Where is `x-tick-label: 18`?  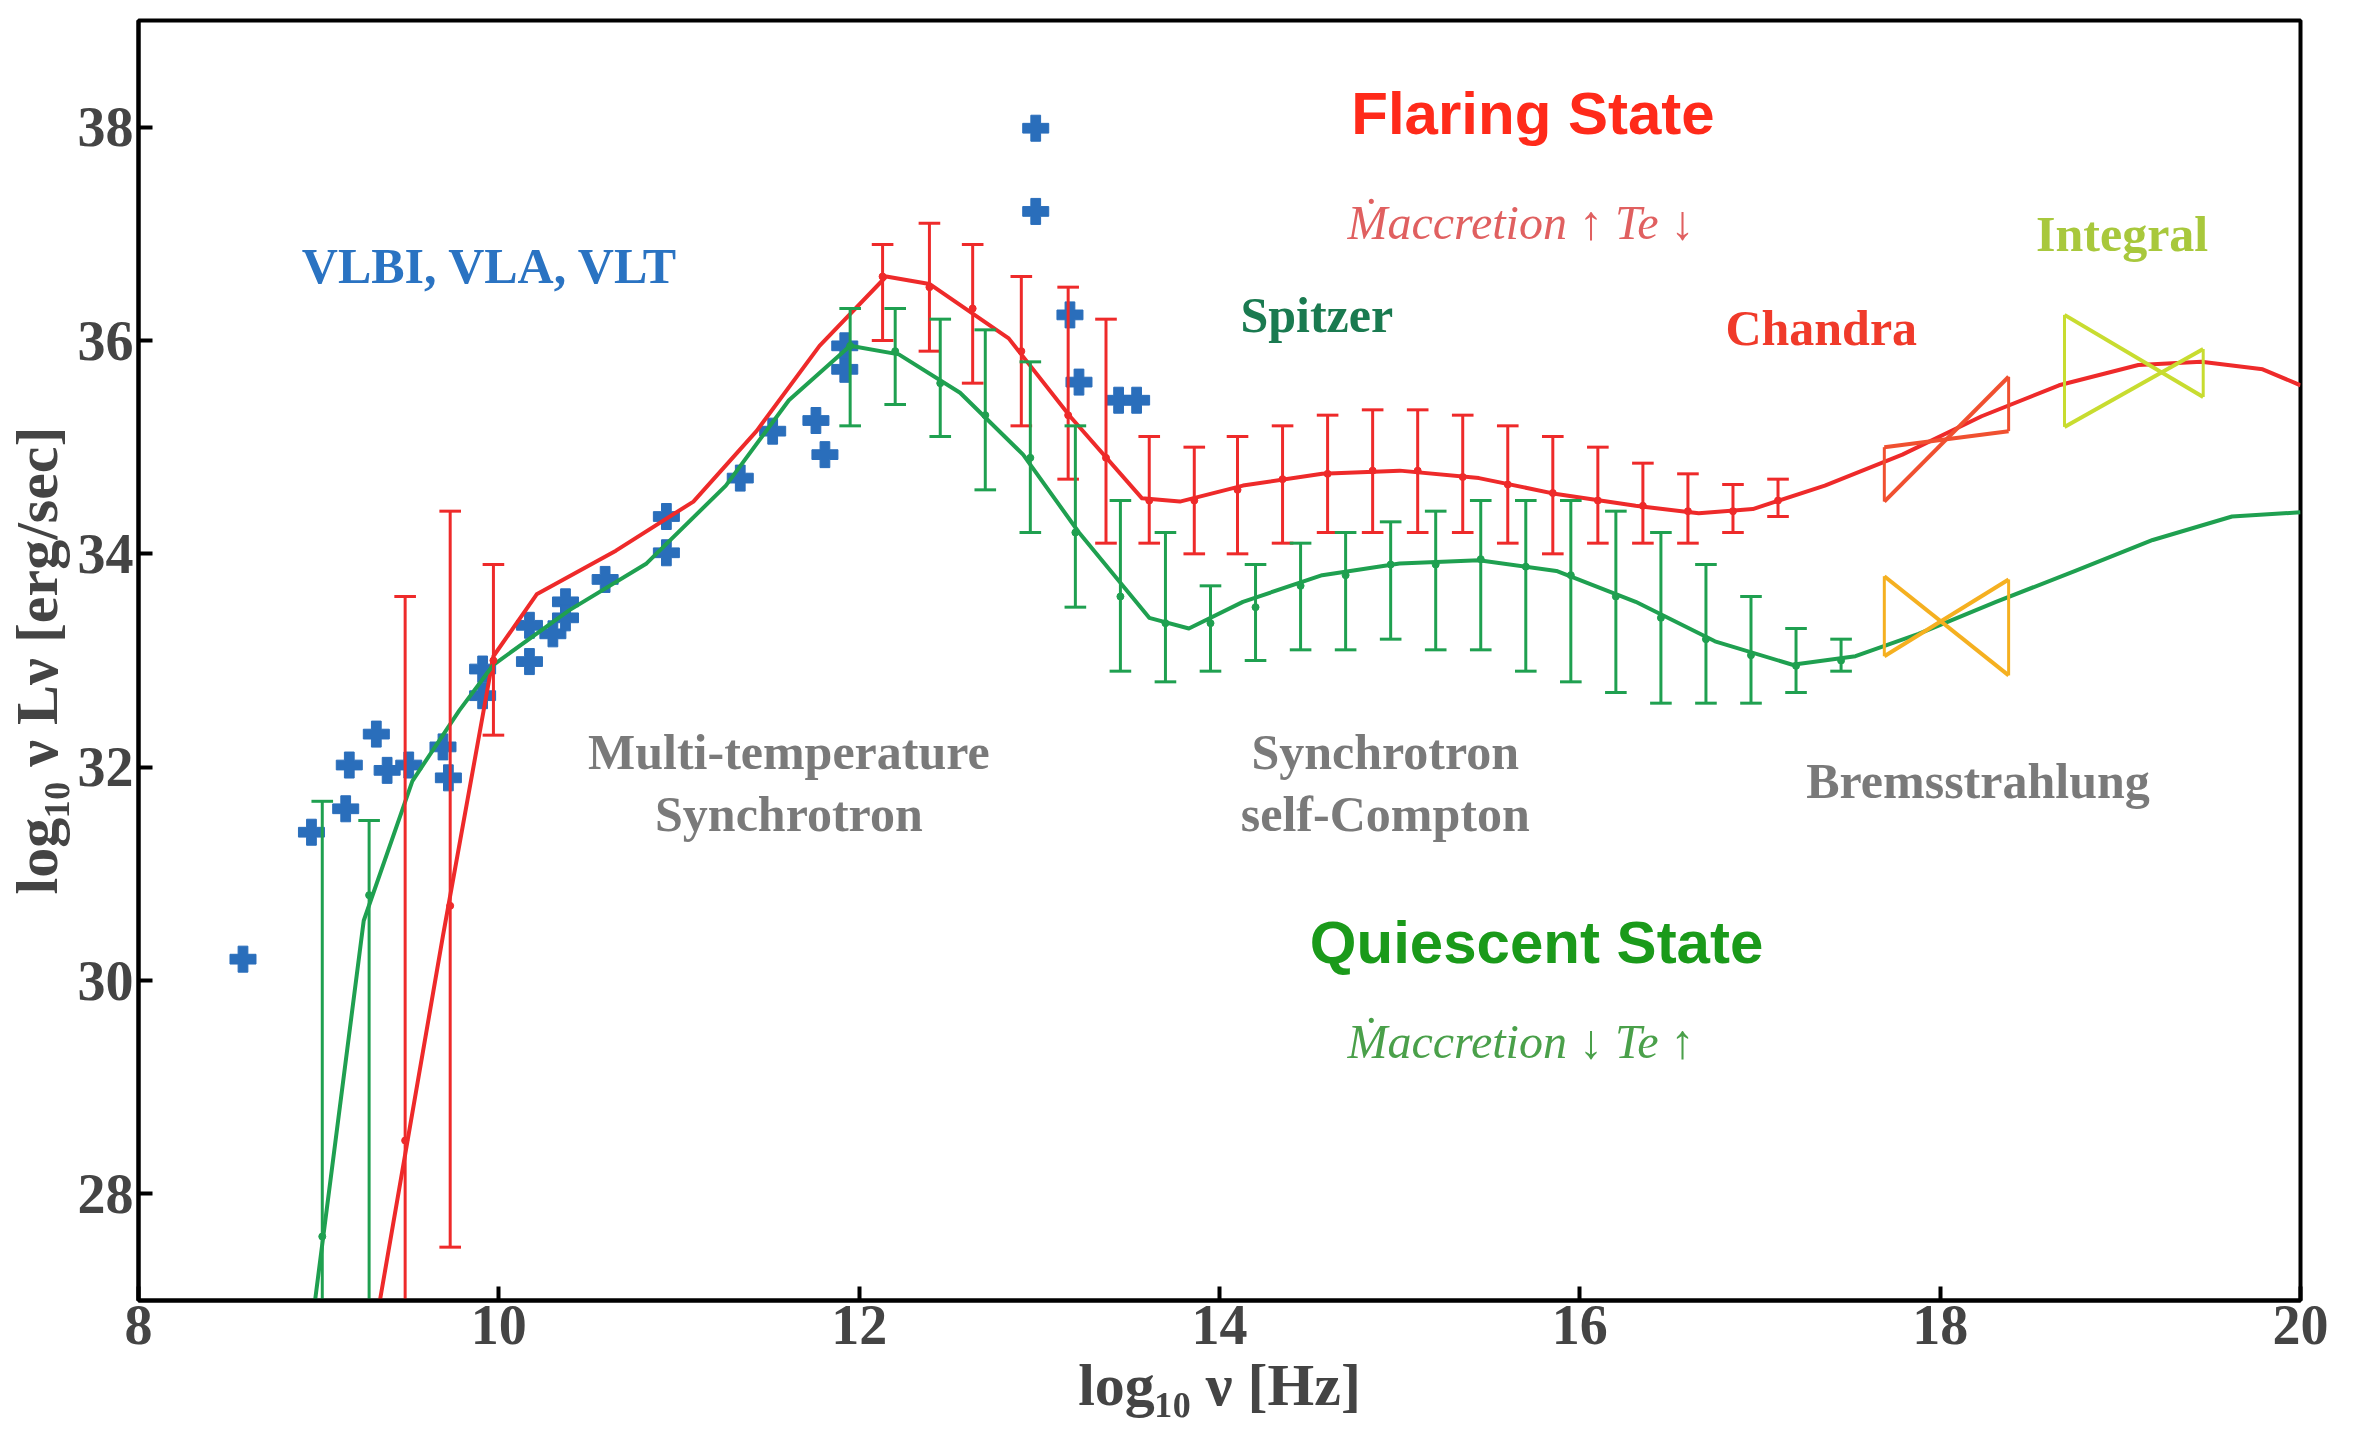
x-tick-label: 18 is located at coordinates (1940, 1324).